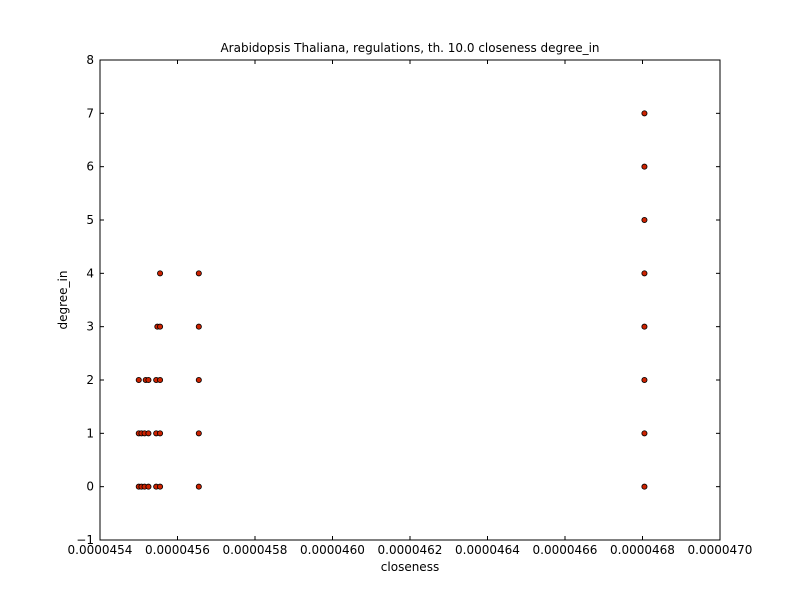 The height and width of the screenshot is (605, 800). Describe the element at coordinates (90, 220) in the screenshot. I see `y-tick-label: 5` at that location.